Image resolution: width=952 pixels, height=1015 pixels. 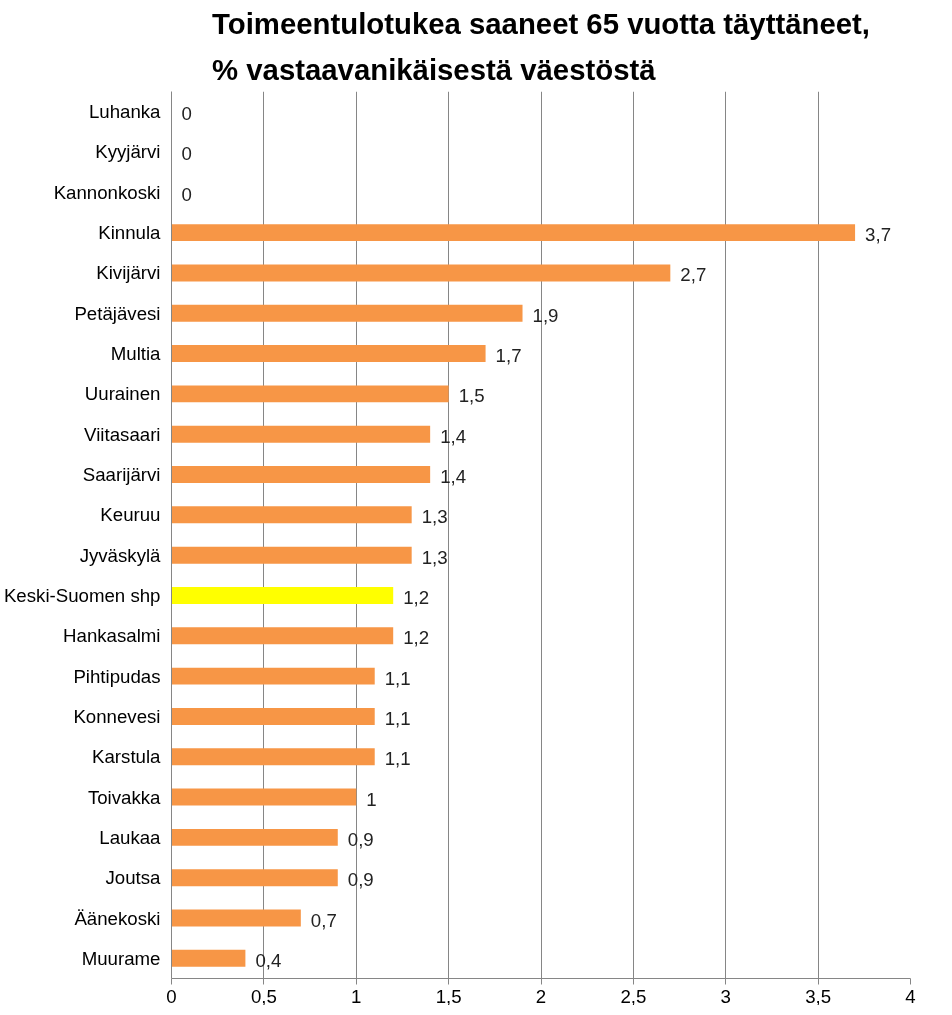 What do you see at coordinates (508, 356) in the screenshot?
I see `data-label: 1,7` at bounding box center [508, 356].